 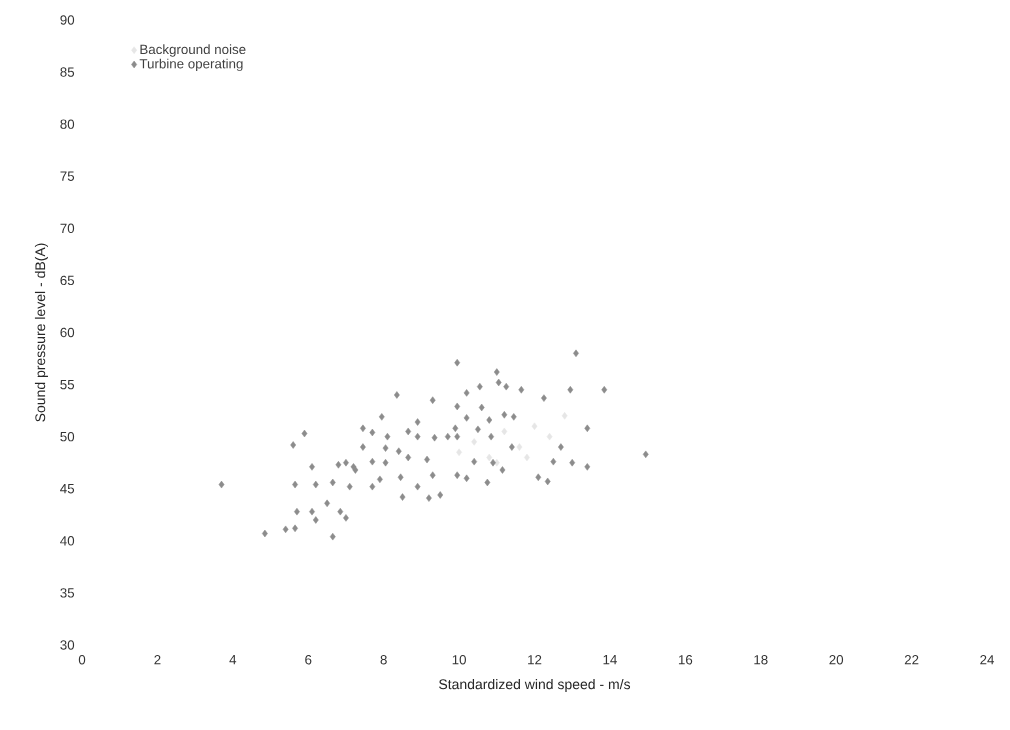 I want to click on x-tick-label: 24, so click(x=987, y=660).